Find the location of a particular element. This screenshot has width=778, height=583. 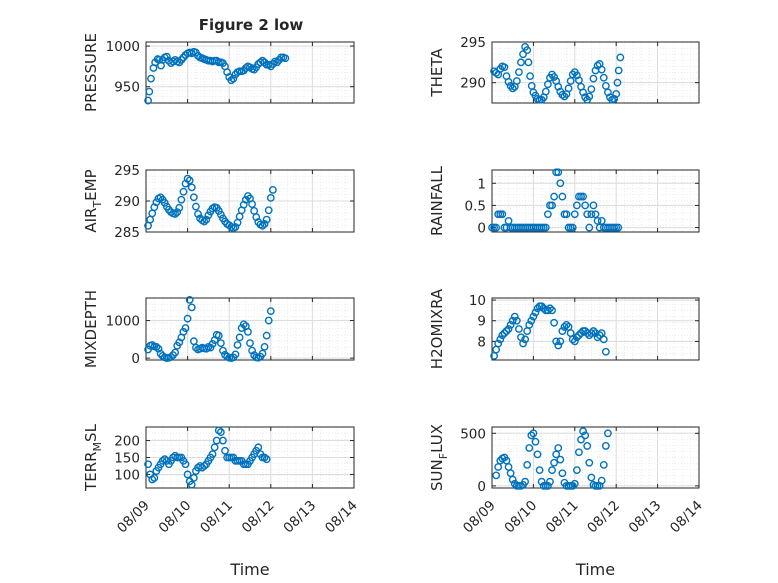

x-tick-label: 08/13 is located at coordinates (645, 517).